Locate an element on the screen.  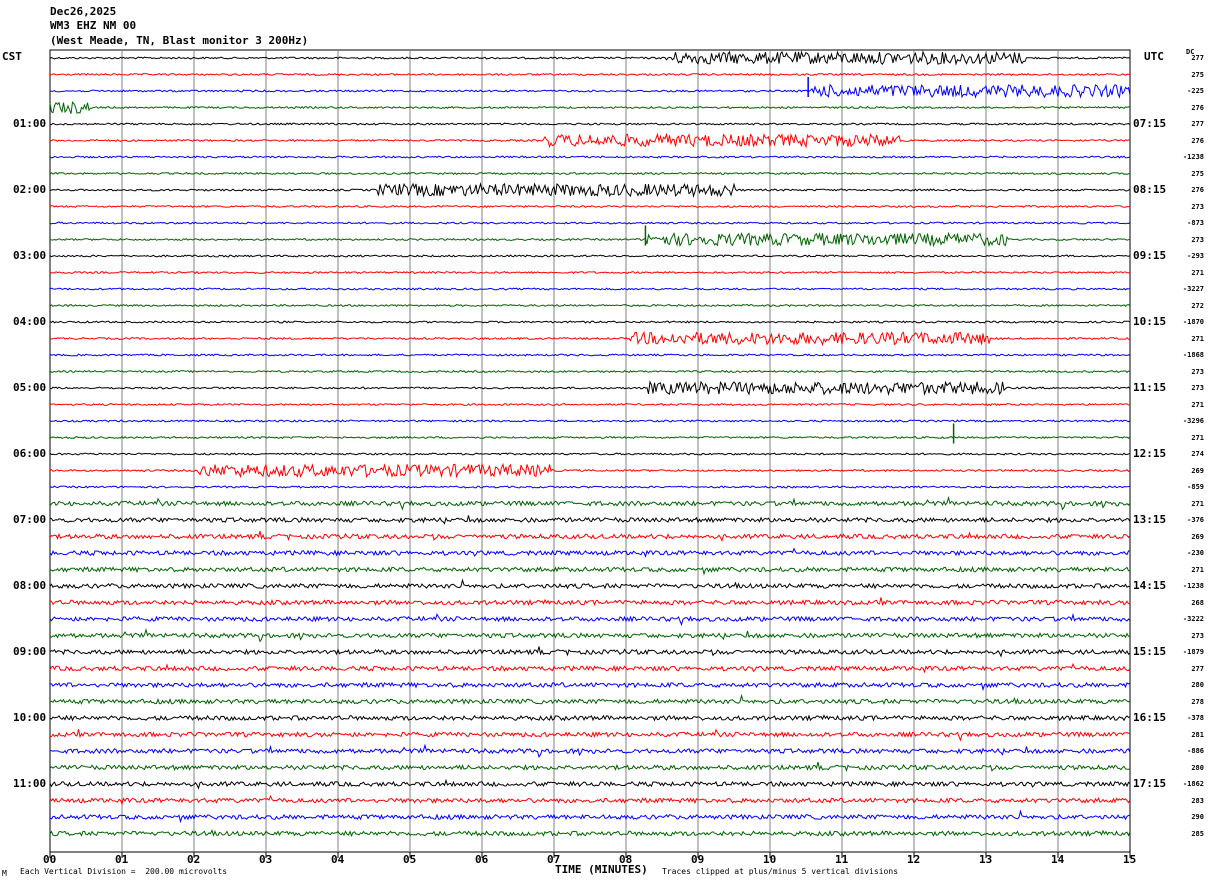
dc-offset: -3222 is located at coordinates (1193, 619).